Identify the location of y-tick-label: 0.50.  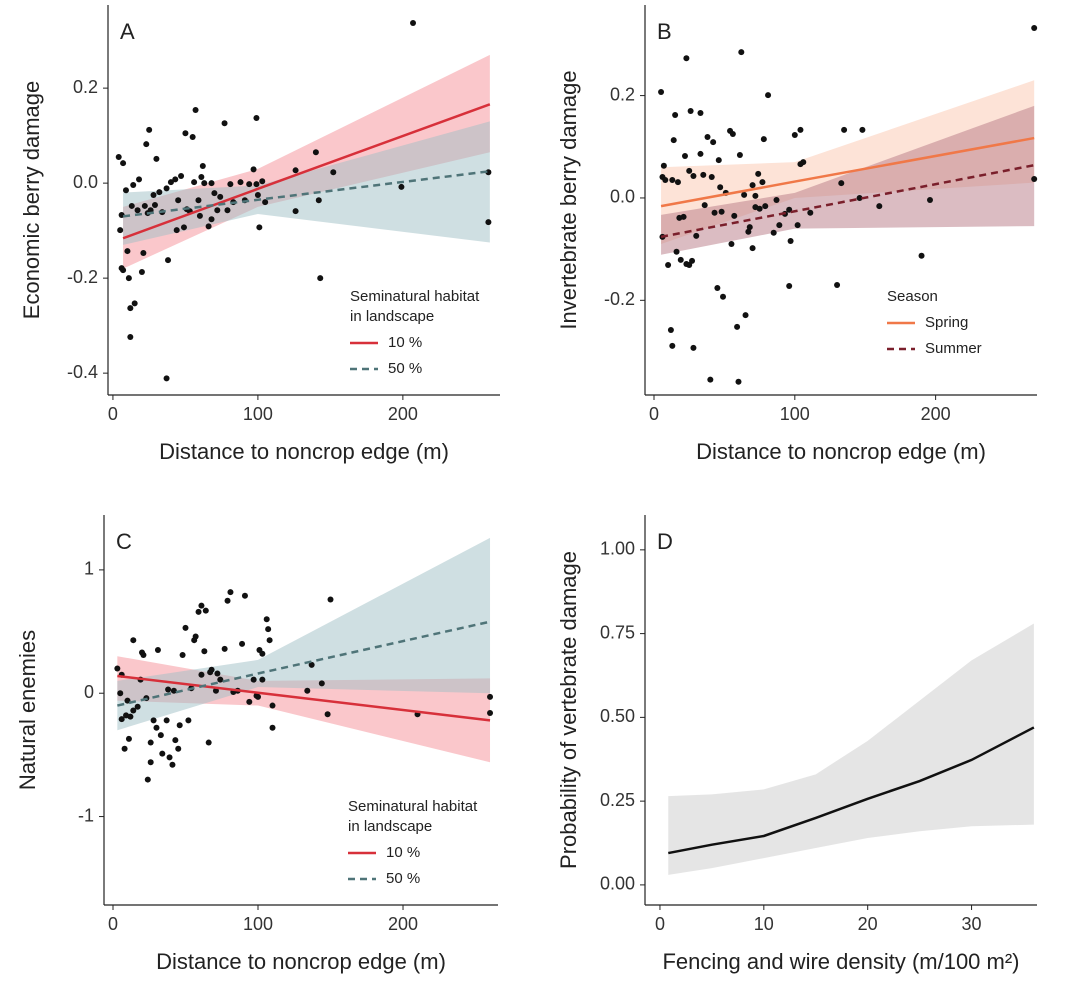
(617, 716).